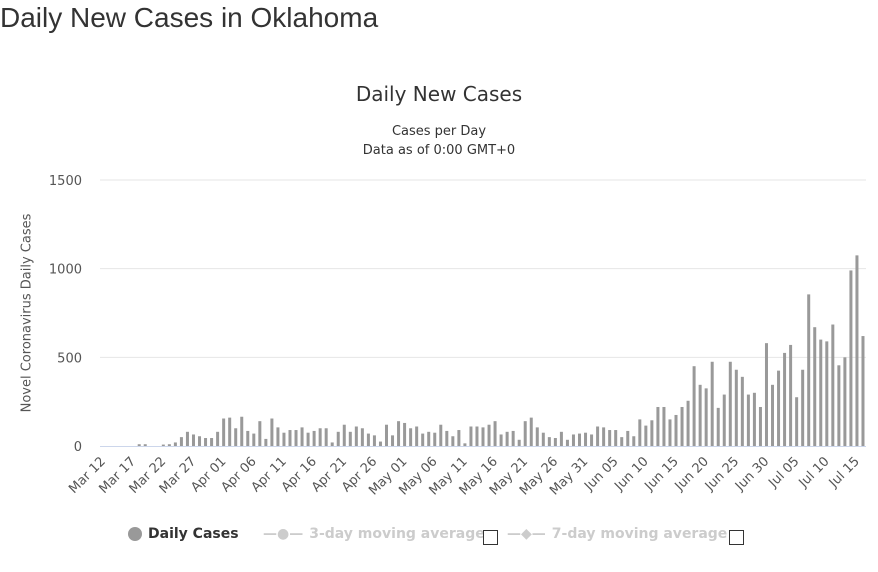  Describe the element at coordinates (617, 534) in the screenshot. I see `legend-7day: —◆— 7-day moving average` at that location.